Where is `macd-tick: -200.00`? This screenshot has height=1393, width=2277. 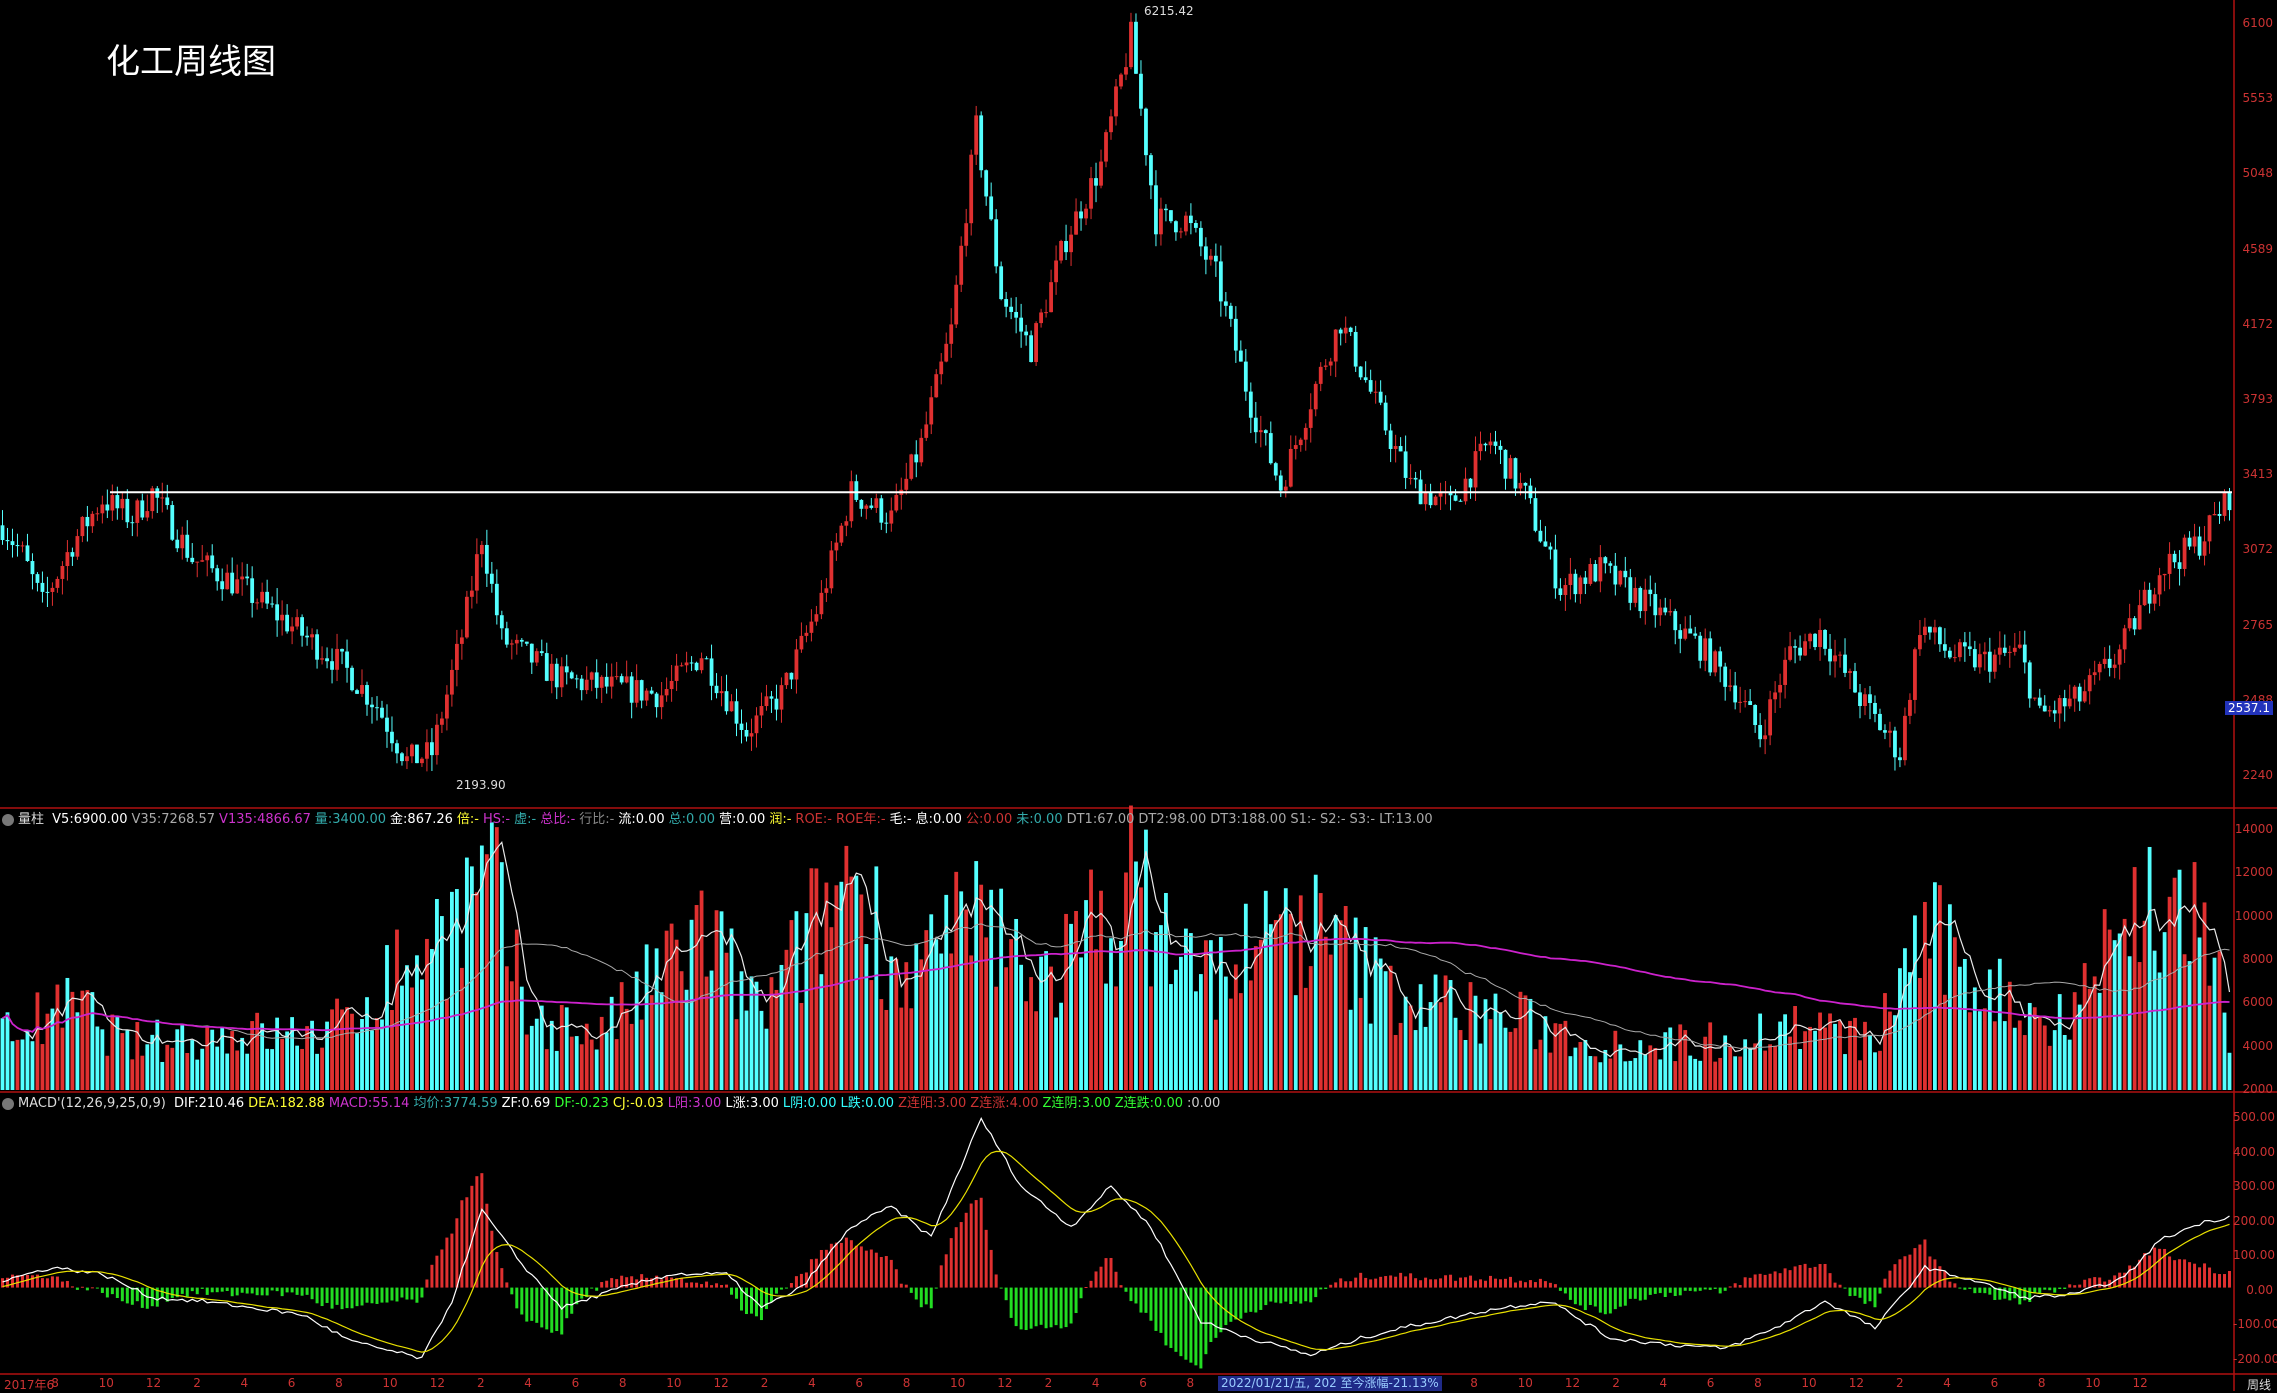
macd-tick: -200.00 is located at coordinates (2255, 1359).